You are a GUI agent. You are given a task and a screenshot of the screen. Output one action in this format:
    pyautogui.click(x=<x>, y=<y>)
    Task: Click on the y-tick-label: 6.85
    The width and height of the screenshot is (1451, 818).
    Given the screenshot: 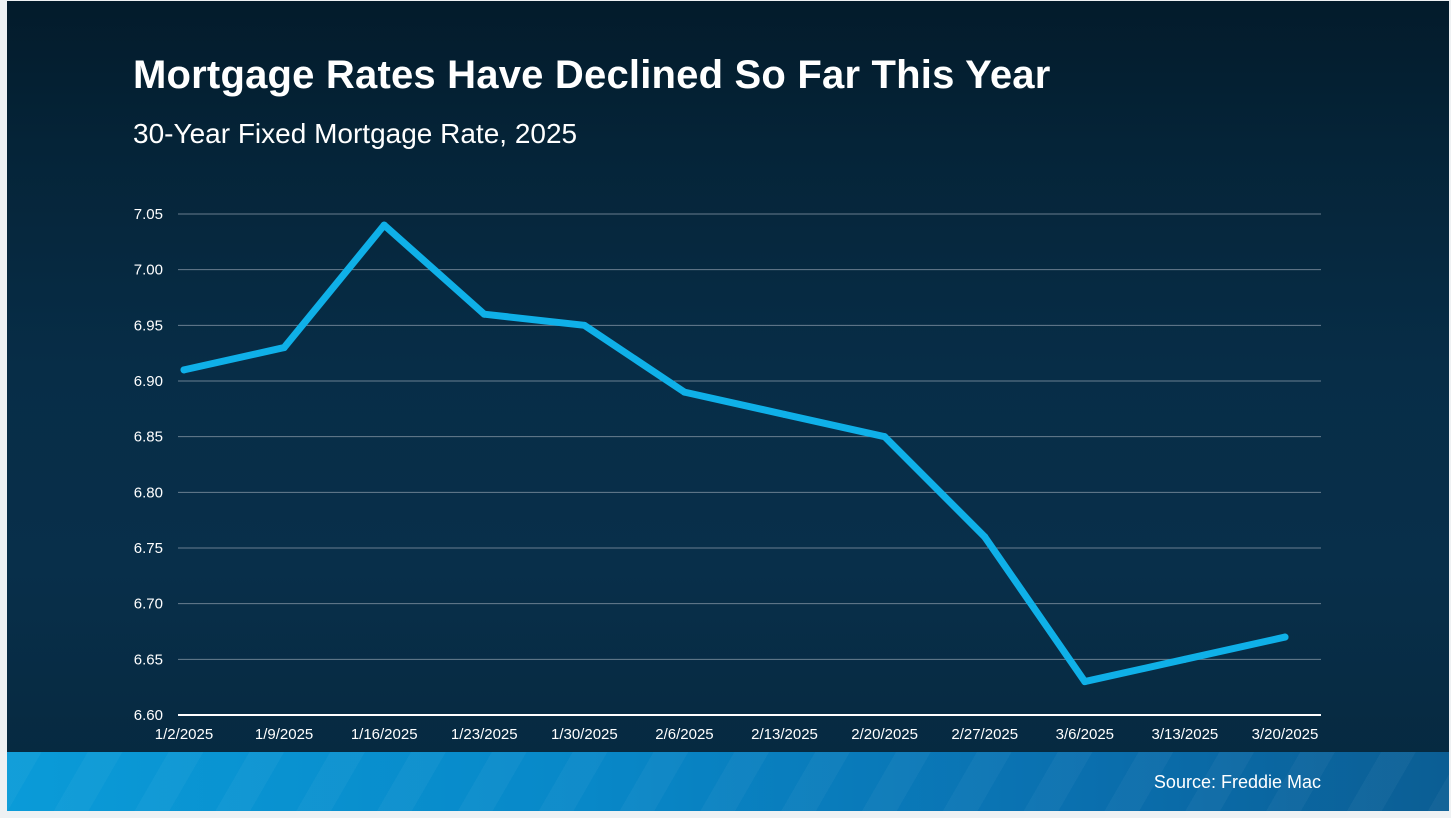 What is the action you would take?
    pyautogui.click(x=148, y=437)
    